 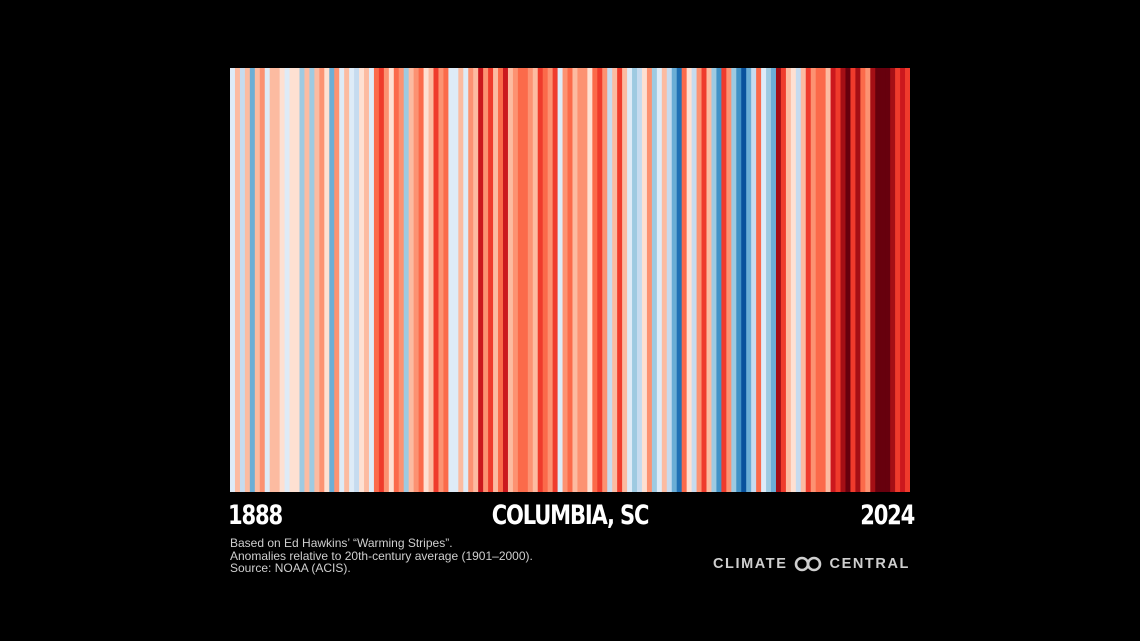 What do you see at coordinates (436, 280) in the screenshot?
I see `stripe-year-1929` at bounding box center [436, 280].